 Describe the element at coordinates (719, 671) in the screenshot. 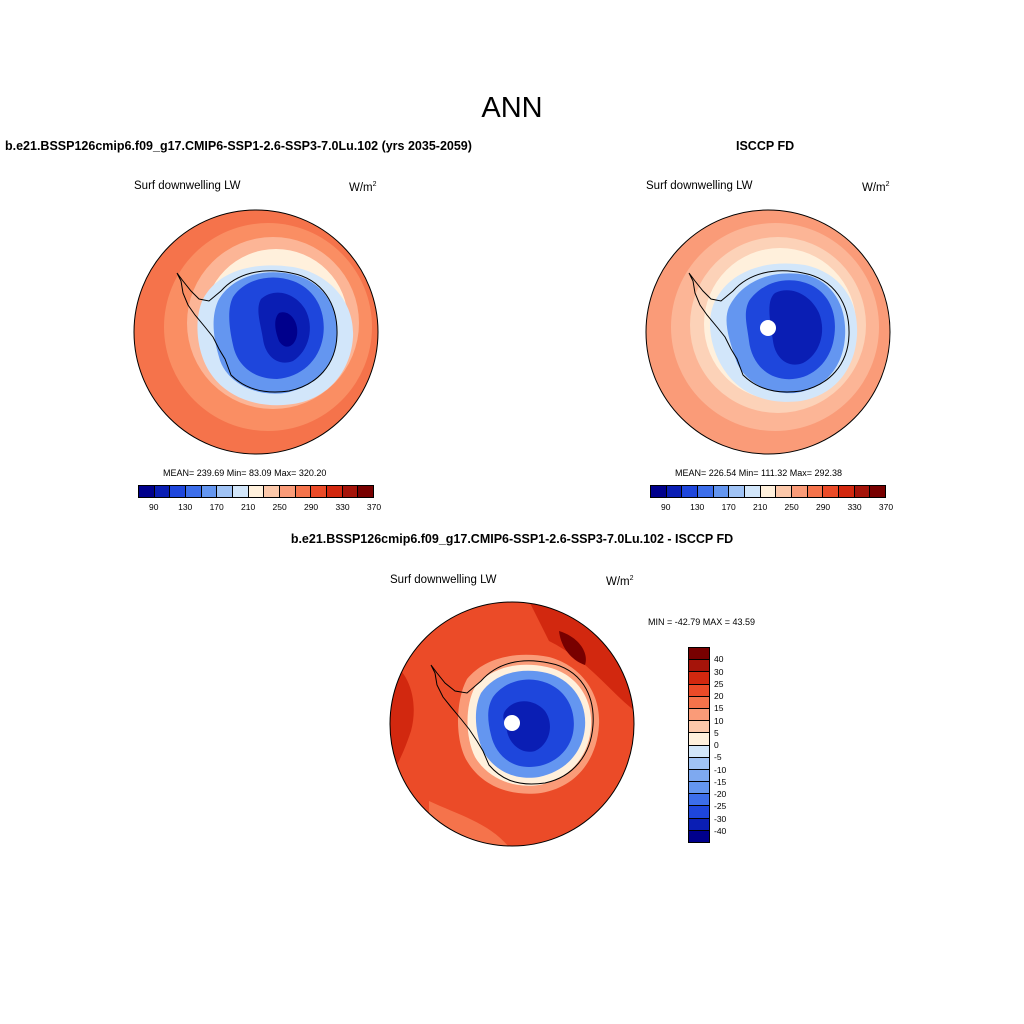

I see `colorbar-tick-label: 30` at that location.